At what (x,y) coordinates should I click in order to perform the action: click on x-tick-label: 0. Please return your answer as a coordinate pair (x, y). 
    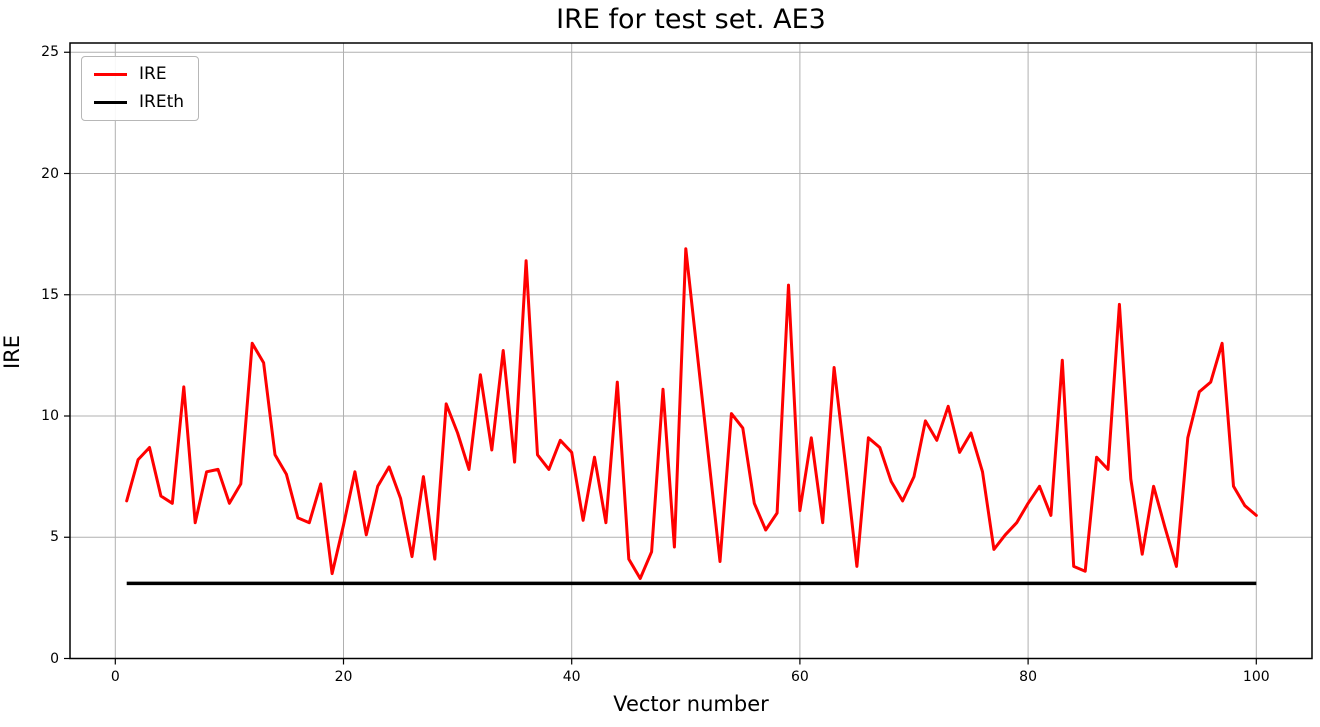
    Looking at the image, I should click on (115, 676).